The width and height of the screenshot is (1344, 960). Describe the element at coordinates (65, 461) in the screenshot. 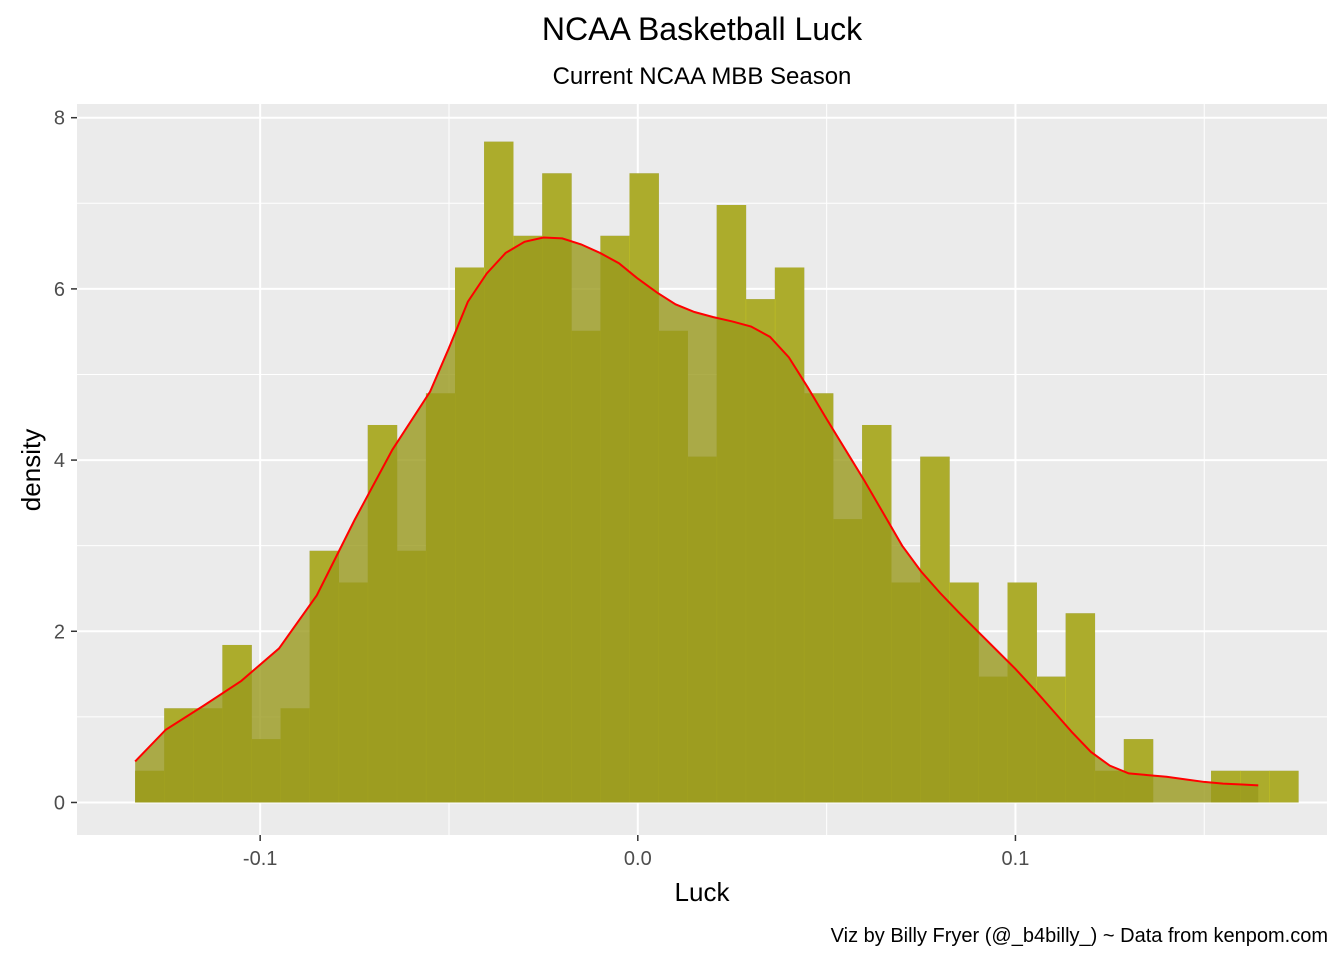

I see `y-axis-ticks: 0 2 4 6 8` at that location.